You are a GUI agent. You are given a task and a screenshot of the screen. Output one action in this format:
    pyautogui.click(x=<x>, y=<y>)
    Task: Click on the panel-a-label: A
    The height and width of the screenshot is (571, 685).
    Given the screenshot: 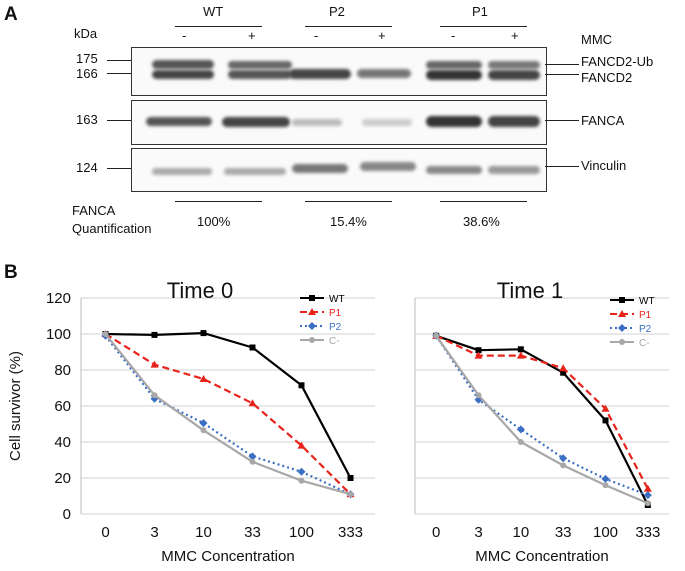 What is the action you would take?
    pyautogui.click(x=11, y=14)
    